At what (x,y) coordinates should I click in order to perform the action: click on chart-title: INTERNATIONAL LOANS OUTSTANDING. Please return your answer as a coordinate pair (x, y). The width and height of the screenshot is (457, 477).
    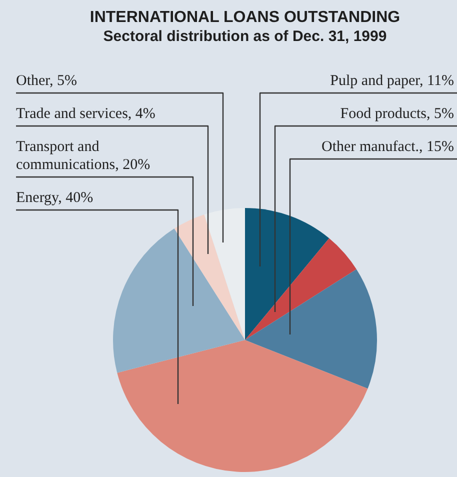
    Looking at the image, I should click on (245, 17).